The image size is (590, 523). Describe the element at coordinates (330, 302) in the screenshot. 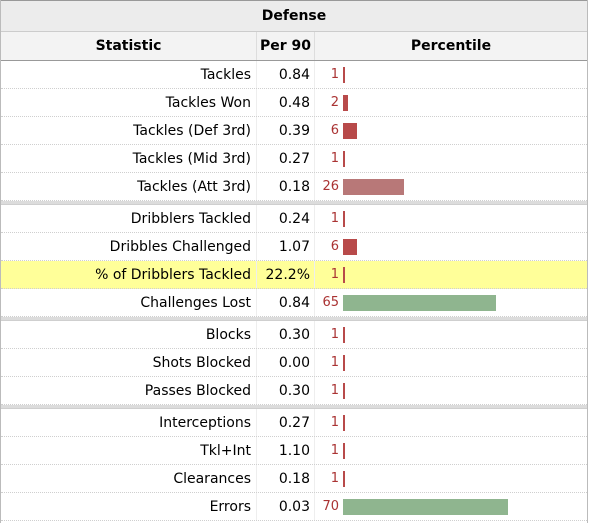

I see `percentile-value: 65` at that location.